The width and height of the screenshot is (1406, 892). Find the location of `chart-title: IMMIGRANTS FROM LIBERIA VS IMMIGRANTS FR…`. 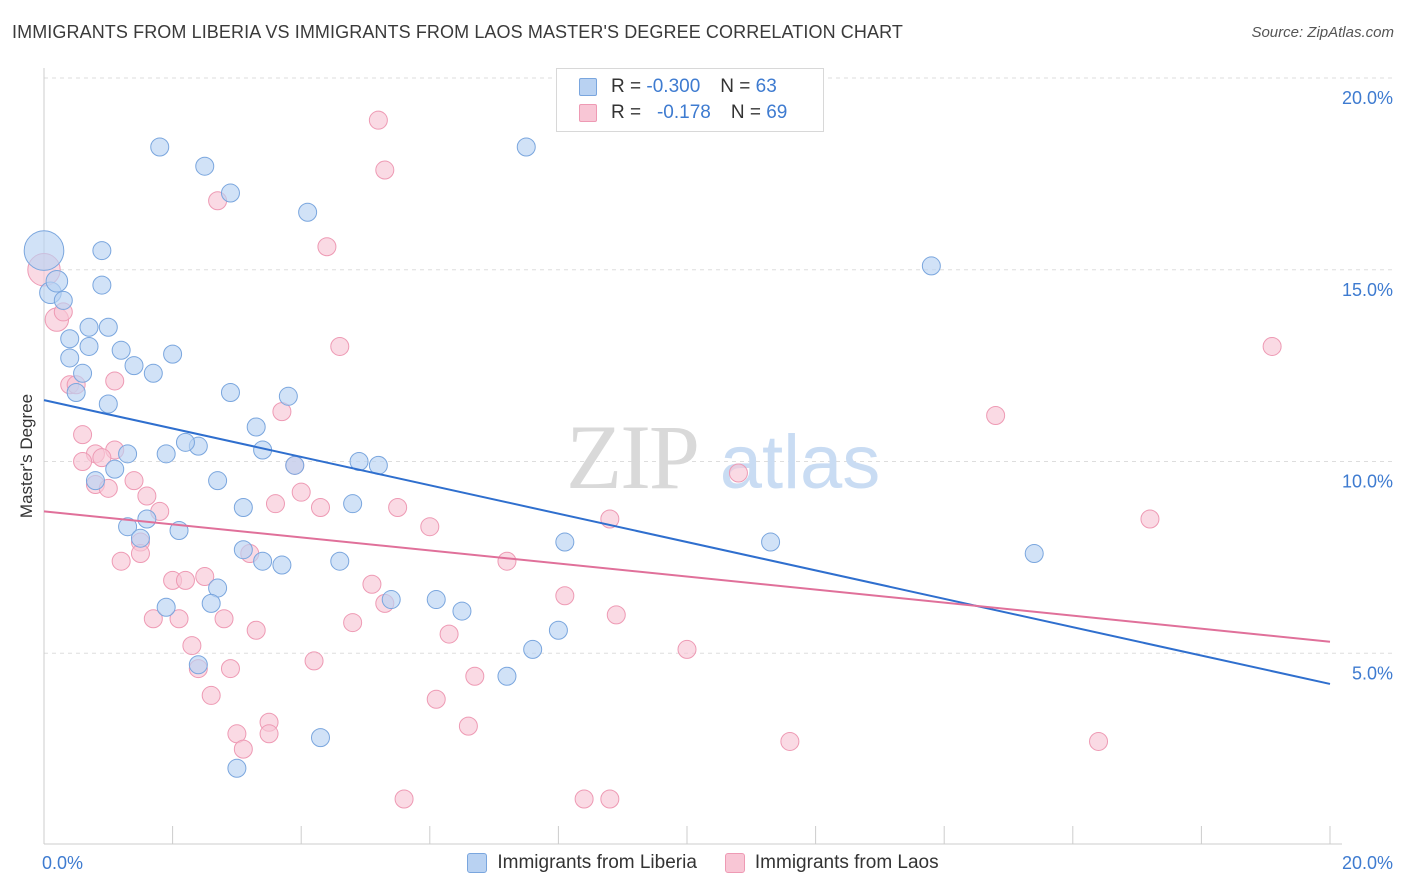

chart-title: IMMIGRANTS FROM LIBERIA VS IMMIGRANTS FR… is located at coordinates (457, 32).